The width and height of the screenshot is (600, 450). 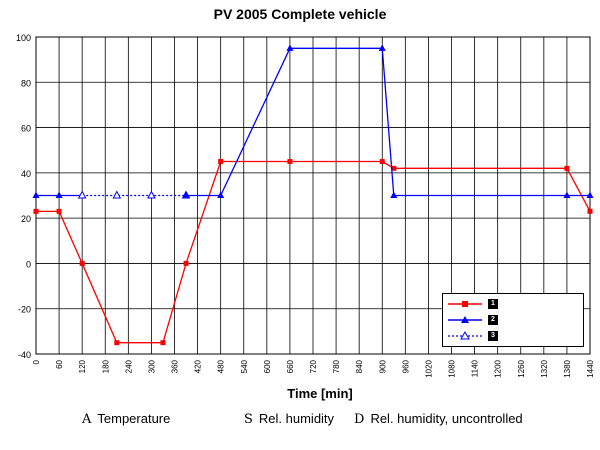 What do you see at coordinates (28, 264) in the screenshot?
I see `y-tick-label: 0` at bounding box center [28, 264].